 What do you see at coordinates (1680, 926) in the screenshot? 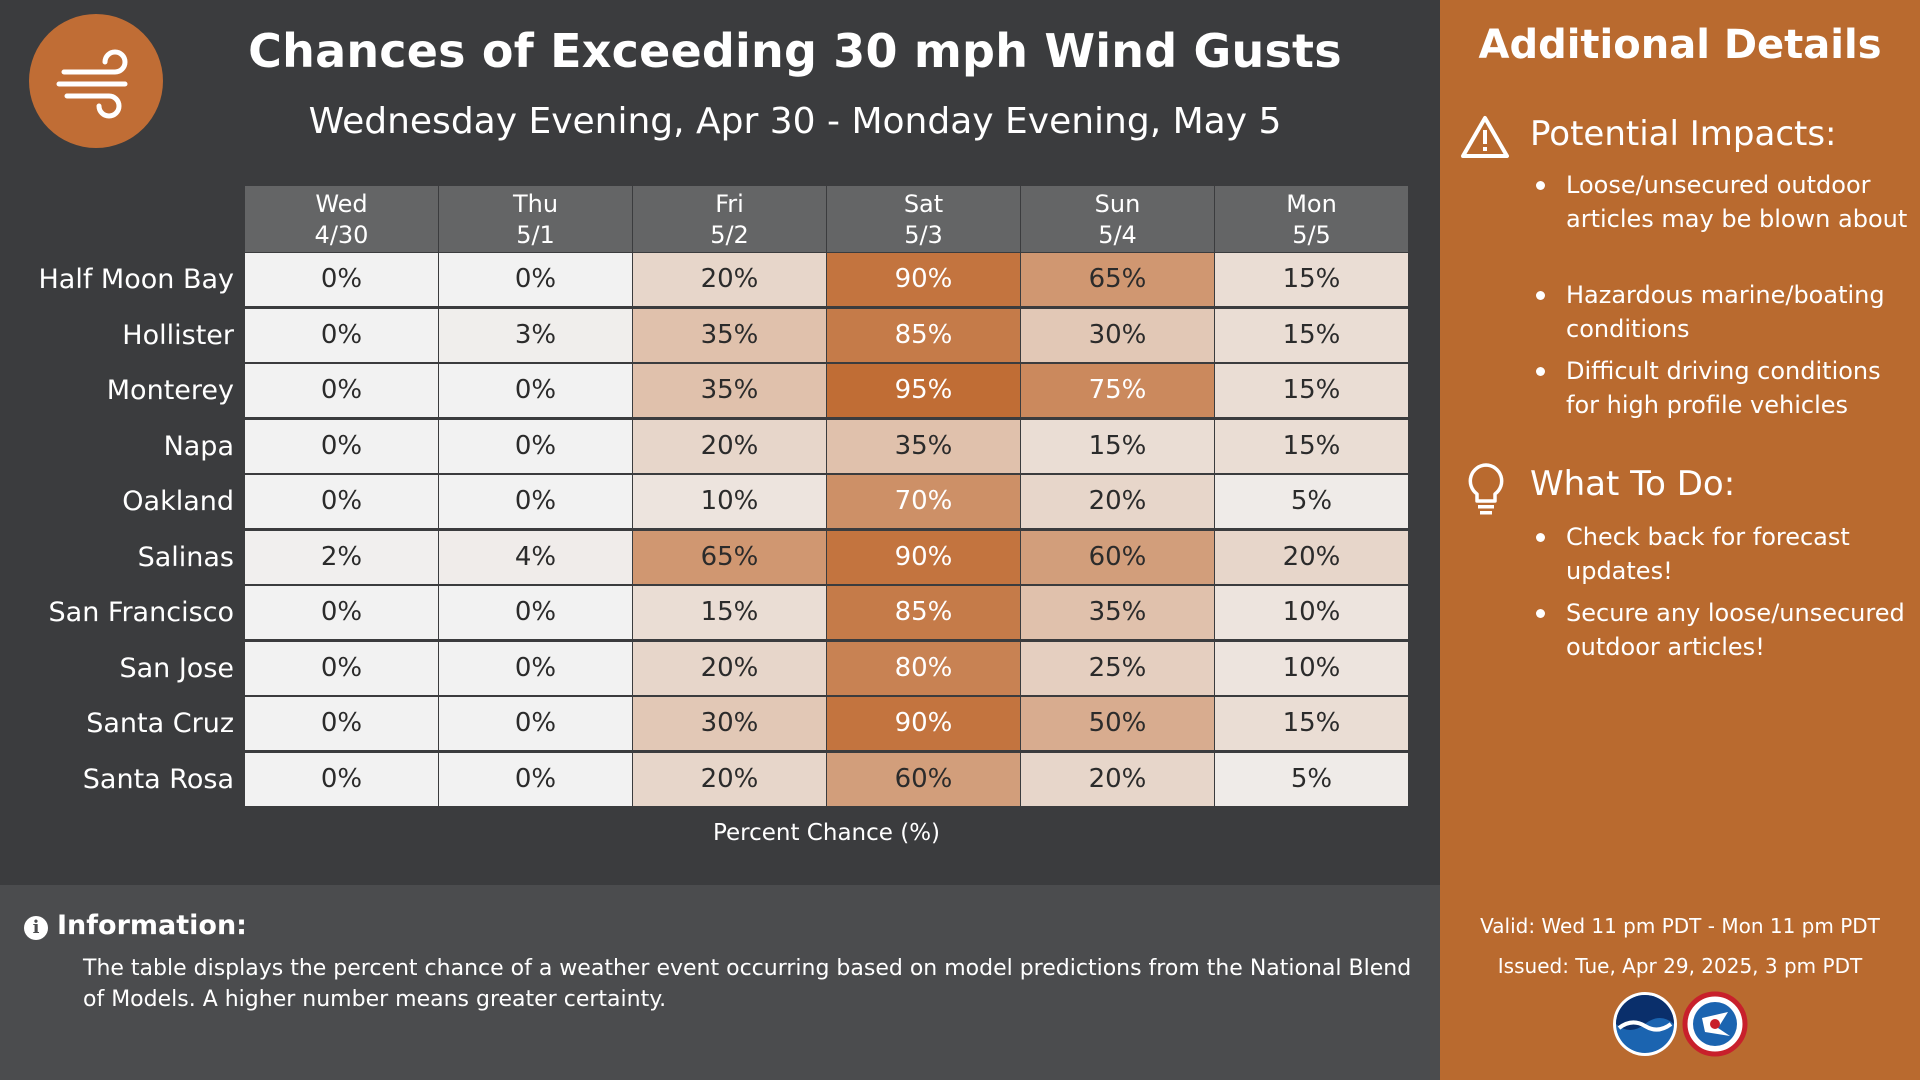
I see `valid-time: Valid: Wed 11 pm PDT - Mon 11 pm PDT` at bounding box center [1680, 926].